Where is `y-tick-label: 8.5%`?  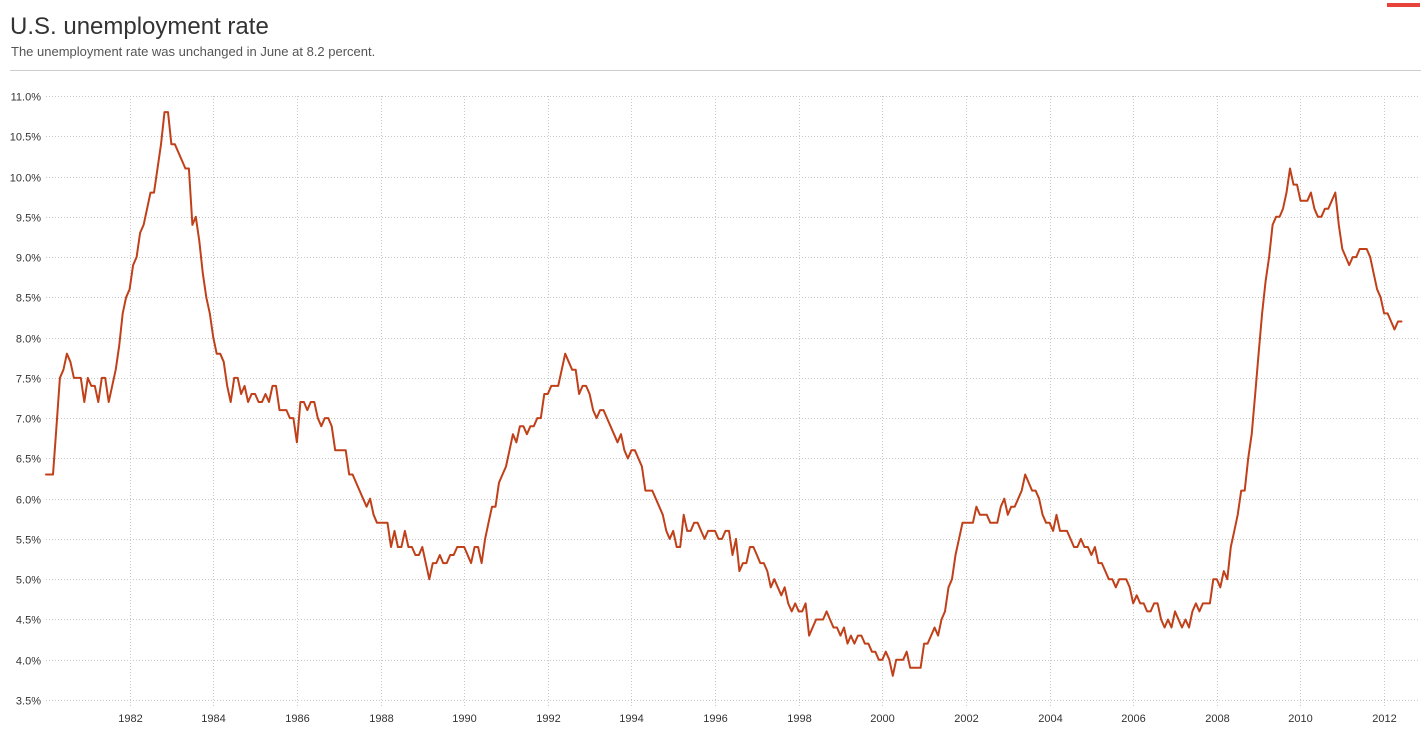 y-tick-label: 8.5% is located at coordinates (28, 299).